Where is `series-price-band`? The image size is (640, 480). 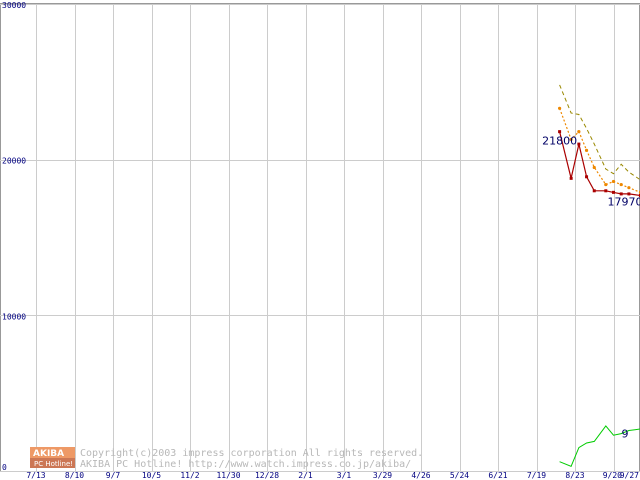
series-price-band is located at coordinates (599, 132).